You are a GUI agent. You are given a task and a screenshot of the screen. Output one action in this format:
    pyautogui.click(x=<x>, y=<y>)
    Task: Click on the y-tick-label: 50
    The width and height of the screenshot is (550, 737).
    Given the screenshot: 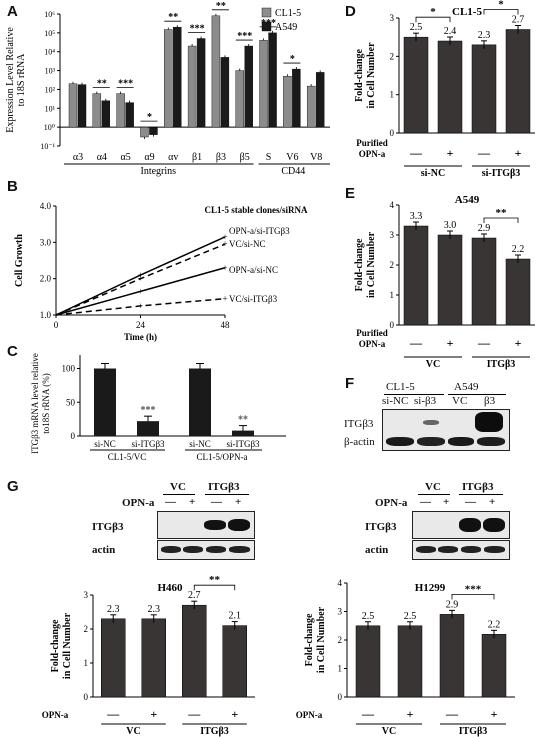 What is the action you would take?
    pyautogui.click(x=71, y=402)
    